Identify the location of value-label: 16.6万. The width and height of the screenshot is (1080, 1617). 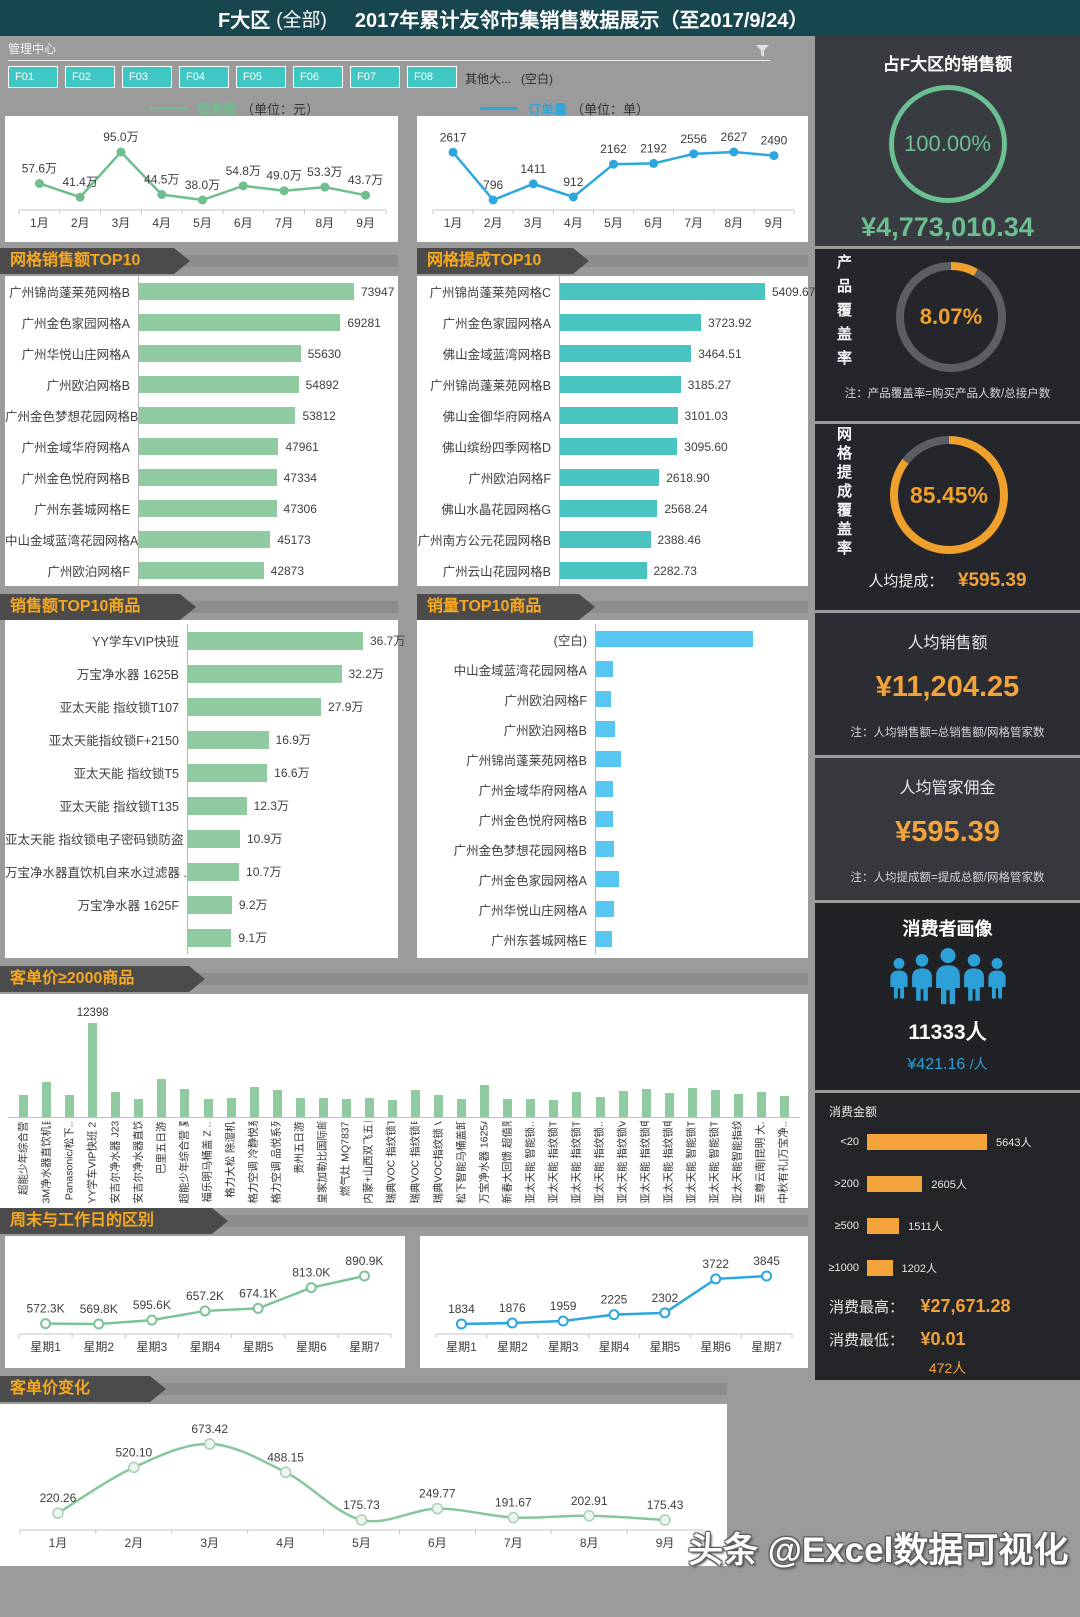
(292, 773).